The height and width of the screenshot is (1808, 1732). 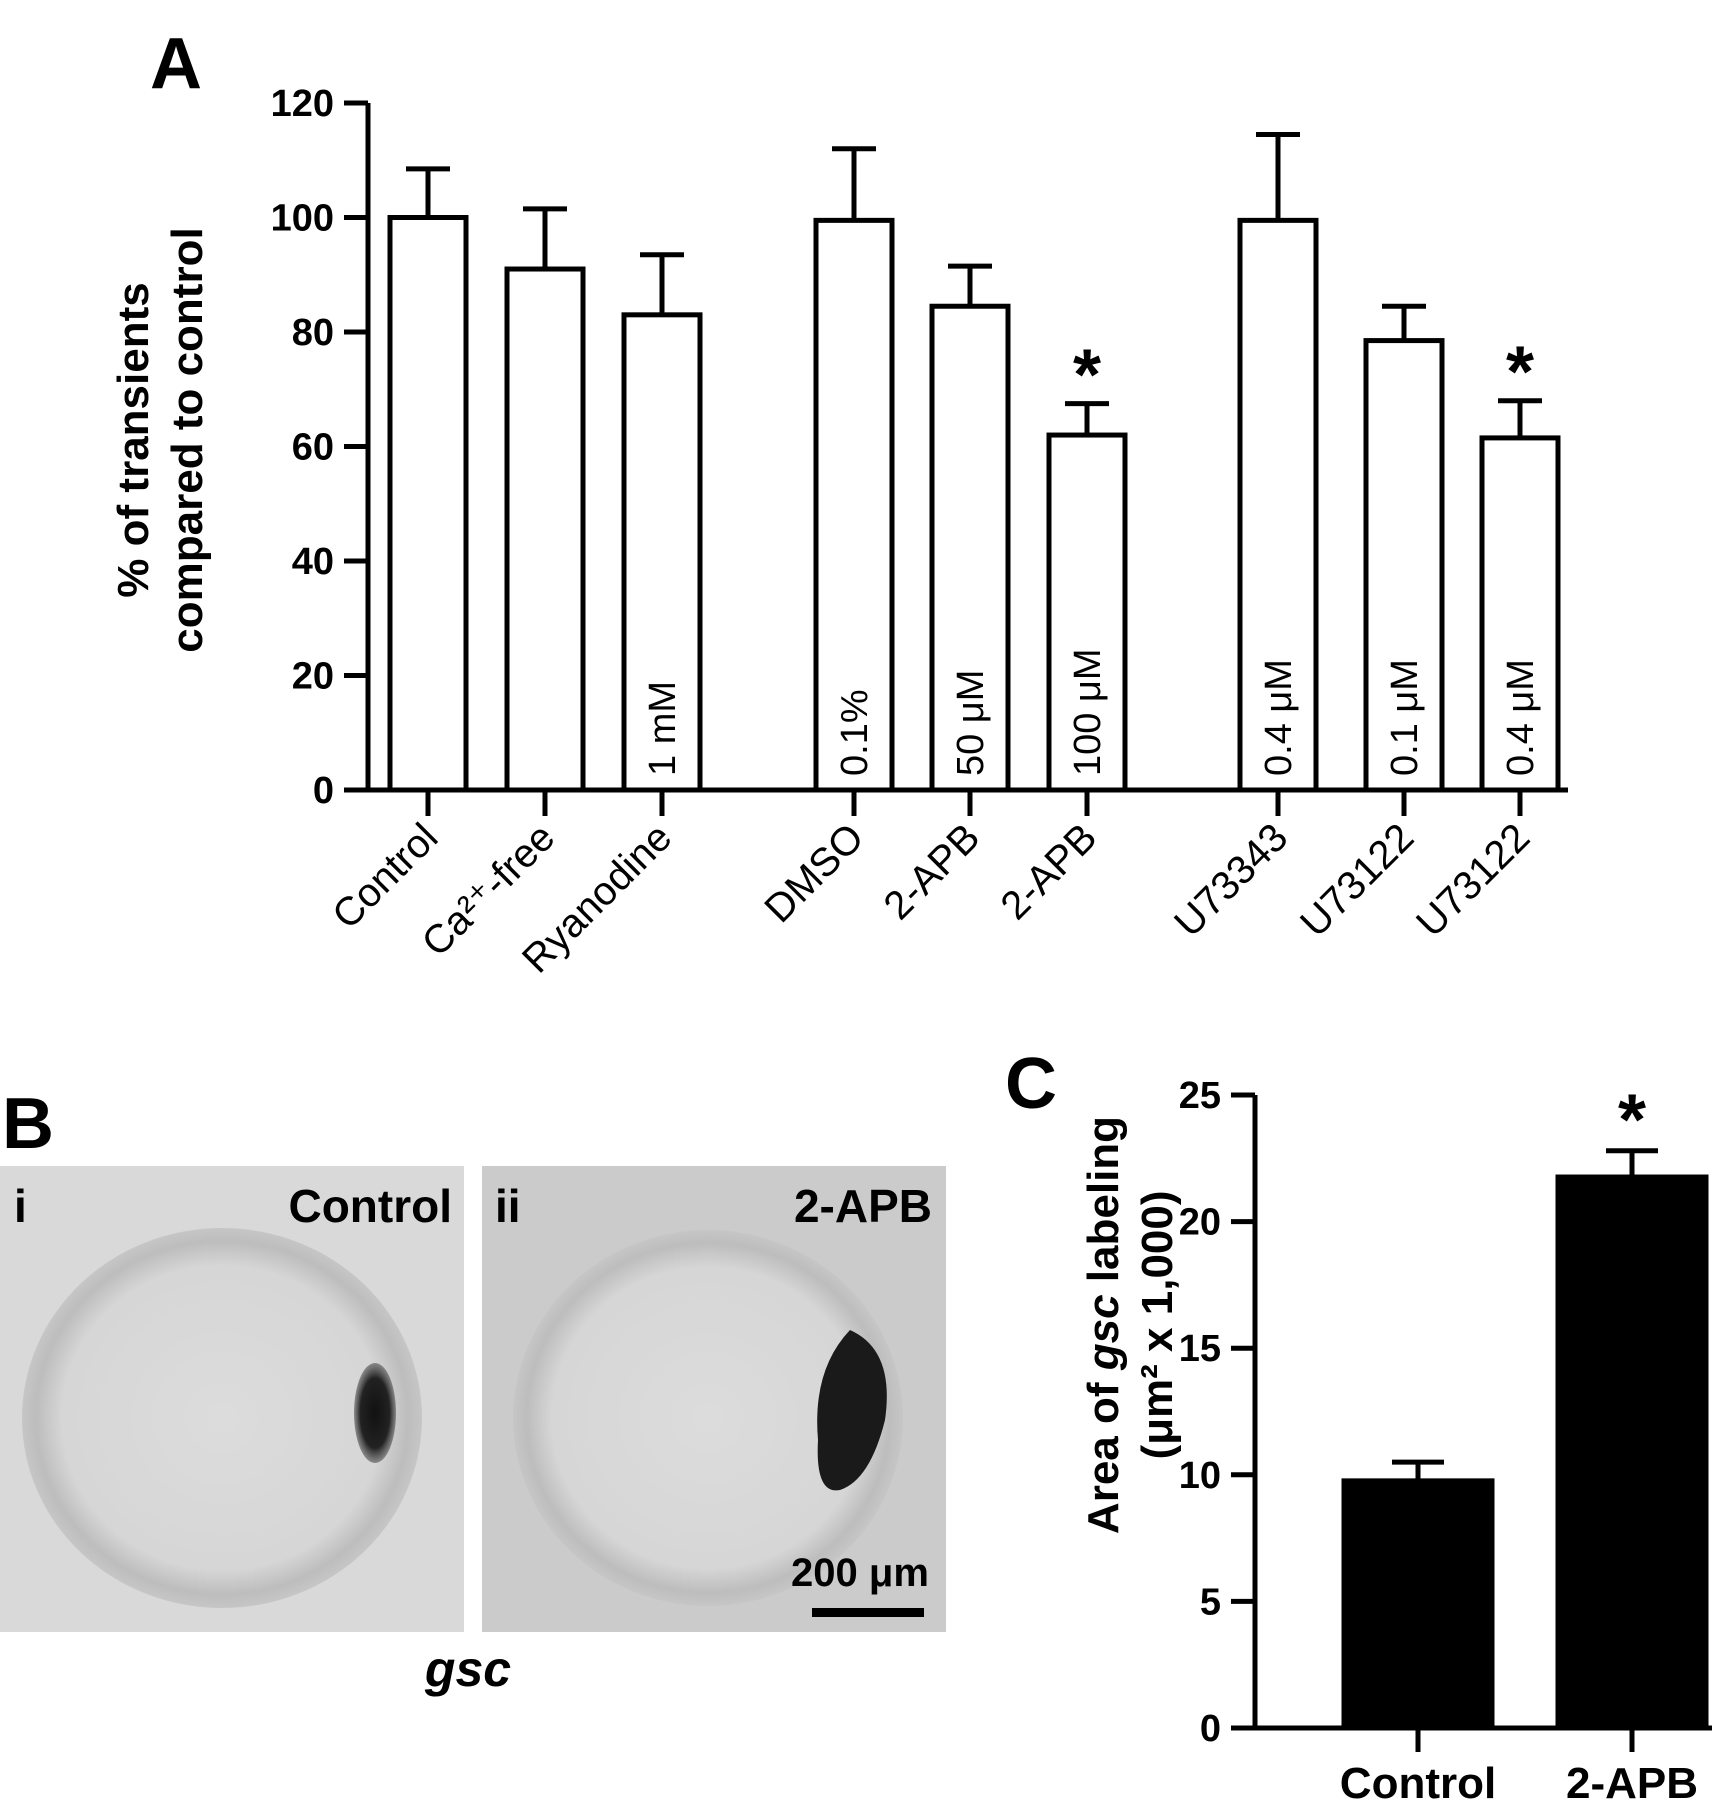 What do you see at coordinates (1524, 1444) in the screenshot?
I see `chart-c-bars: Control 2-APB *` at bounding box center [1524, 1444].